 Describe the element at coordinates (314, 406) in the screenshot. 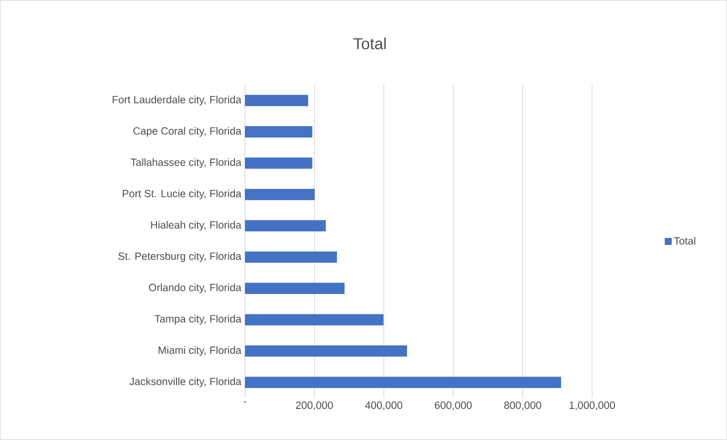

I see `x-tick-label: 200,000` at that location.